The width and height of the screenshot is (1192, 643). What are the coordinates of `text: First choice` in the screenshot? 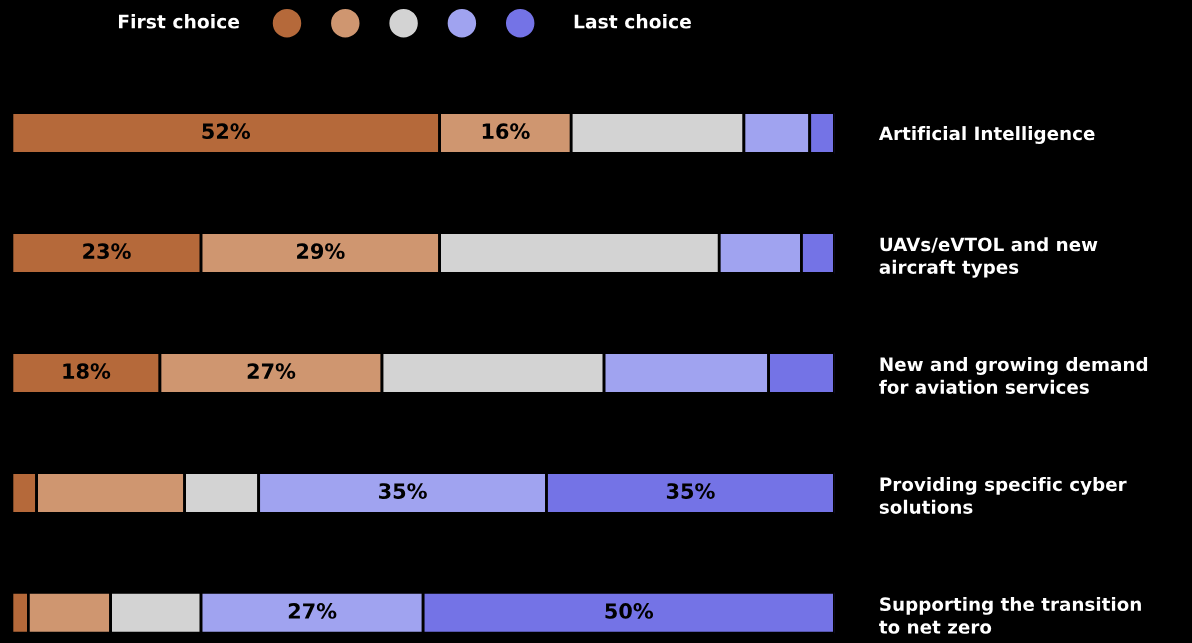 It's located at (179, 21).